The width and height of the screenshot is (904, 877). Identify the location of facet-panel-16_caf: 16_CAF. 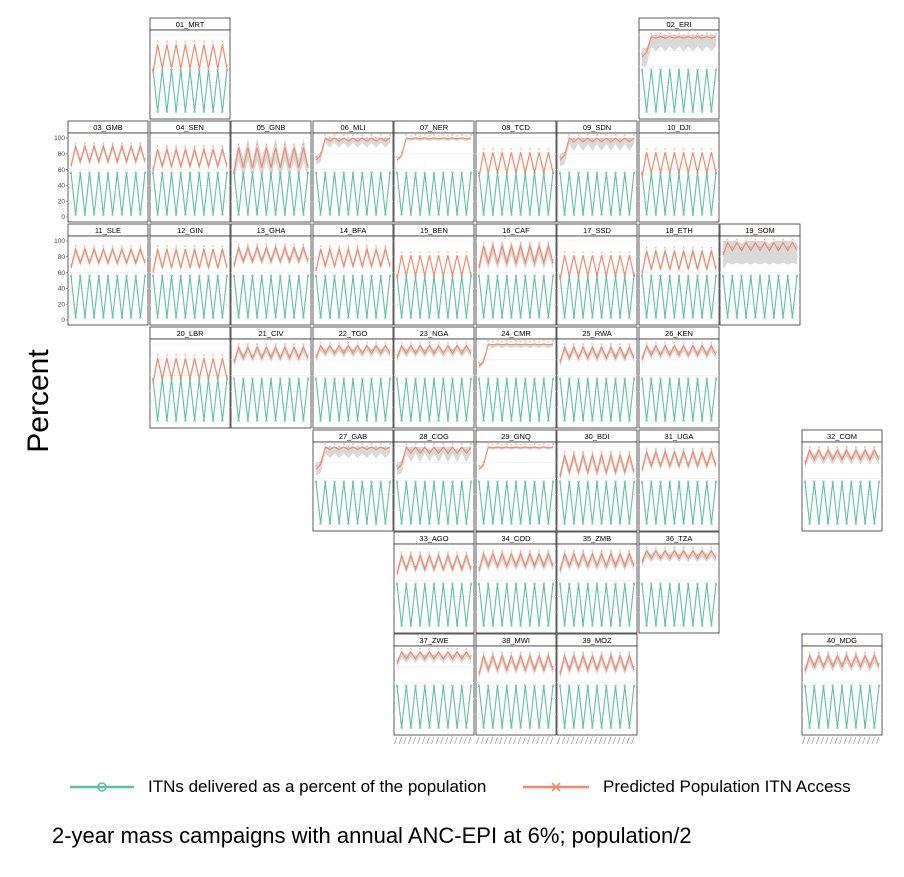
(516, 274).